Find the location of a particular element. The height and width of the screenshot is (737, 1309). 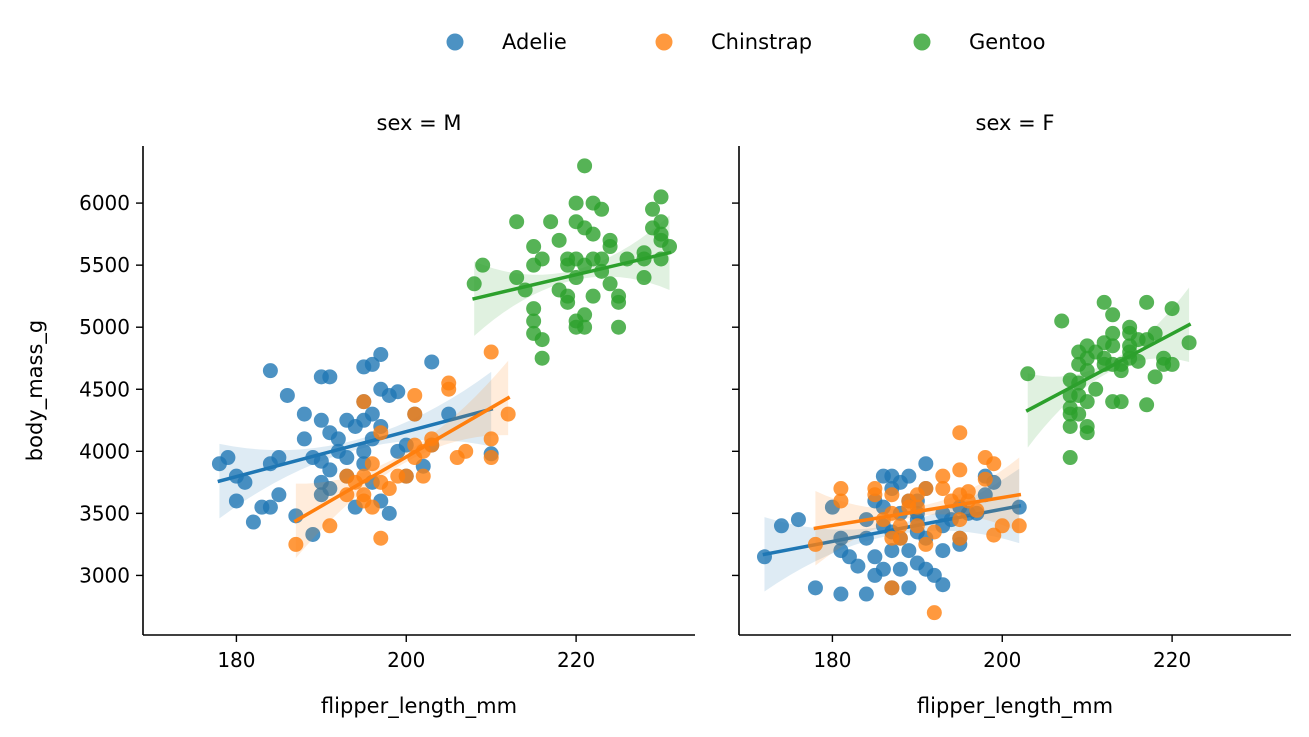

y-tick-label: 6000 is located at coordinates (104, 203).